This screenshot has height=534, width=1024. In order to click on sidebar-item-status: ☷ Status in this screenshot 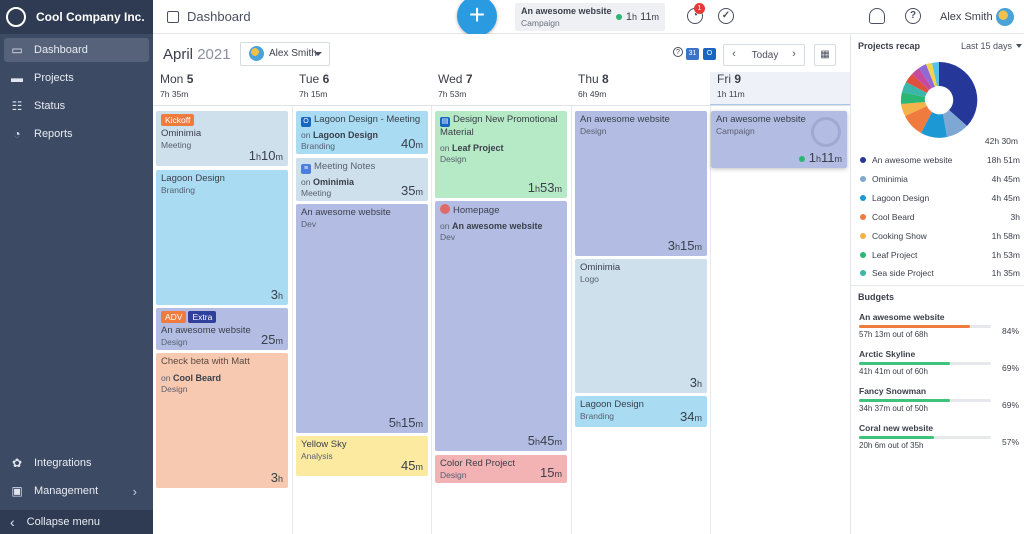, I will do `click(76, 106)`.